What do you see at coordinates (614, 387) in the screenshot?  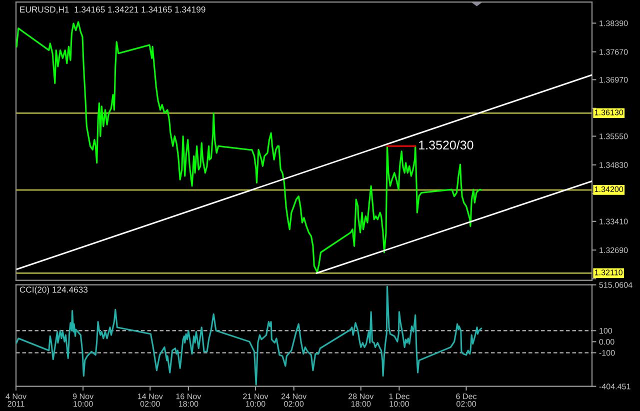 I see `y-tick-label: -404.451` at bounding box center [614, 387].